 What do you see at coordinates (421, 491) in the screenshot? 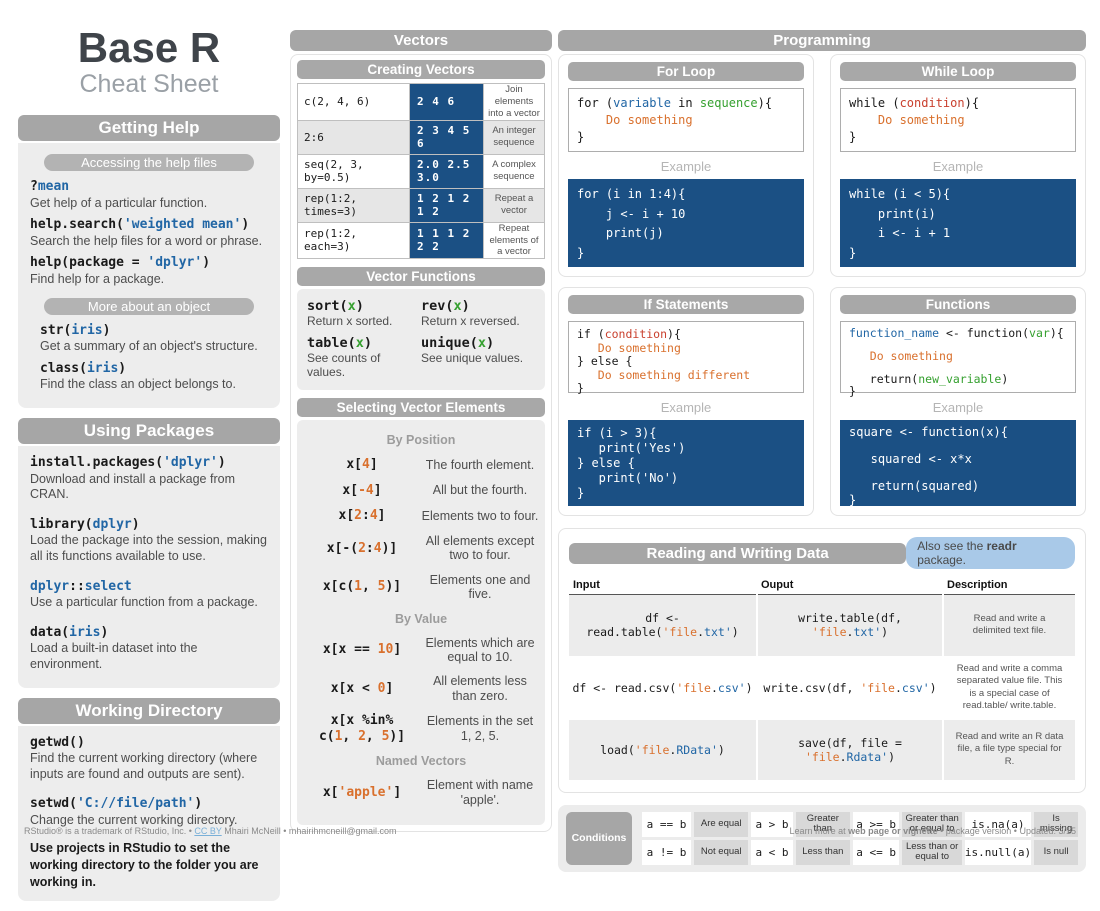
I see `select-entry: x[-4] All but the fourth.` at bounding box center [421, 491].